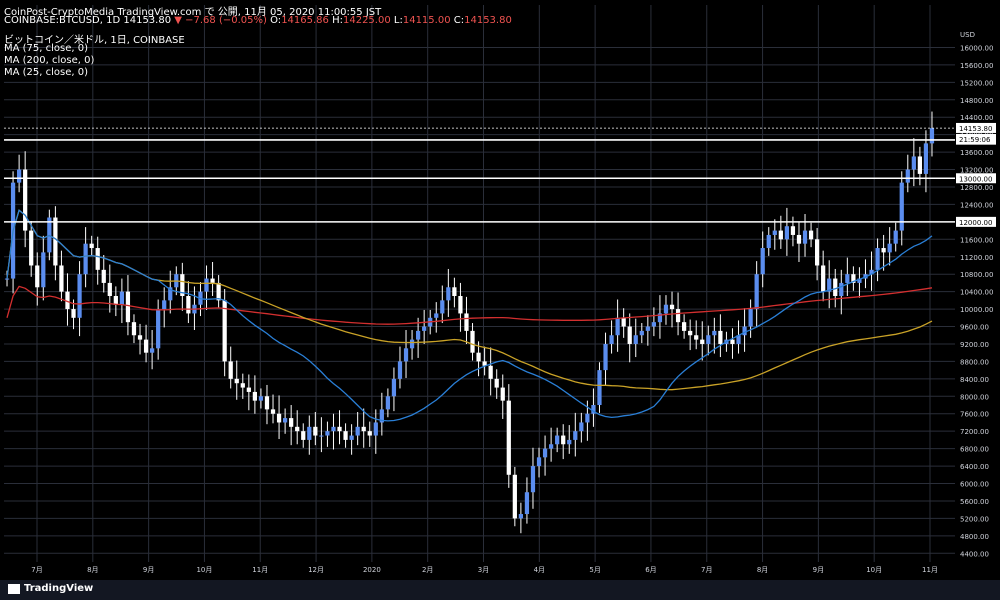 This screenshot has height=600, width=1000. I want to click on x-tick-label: 4月, so click(539, 570).